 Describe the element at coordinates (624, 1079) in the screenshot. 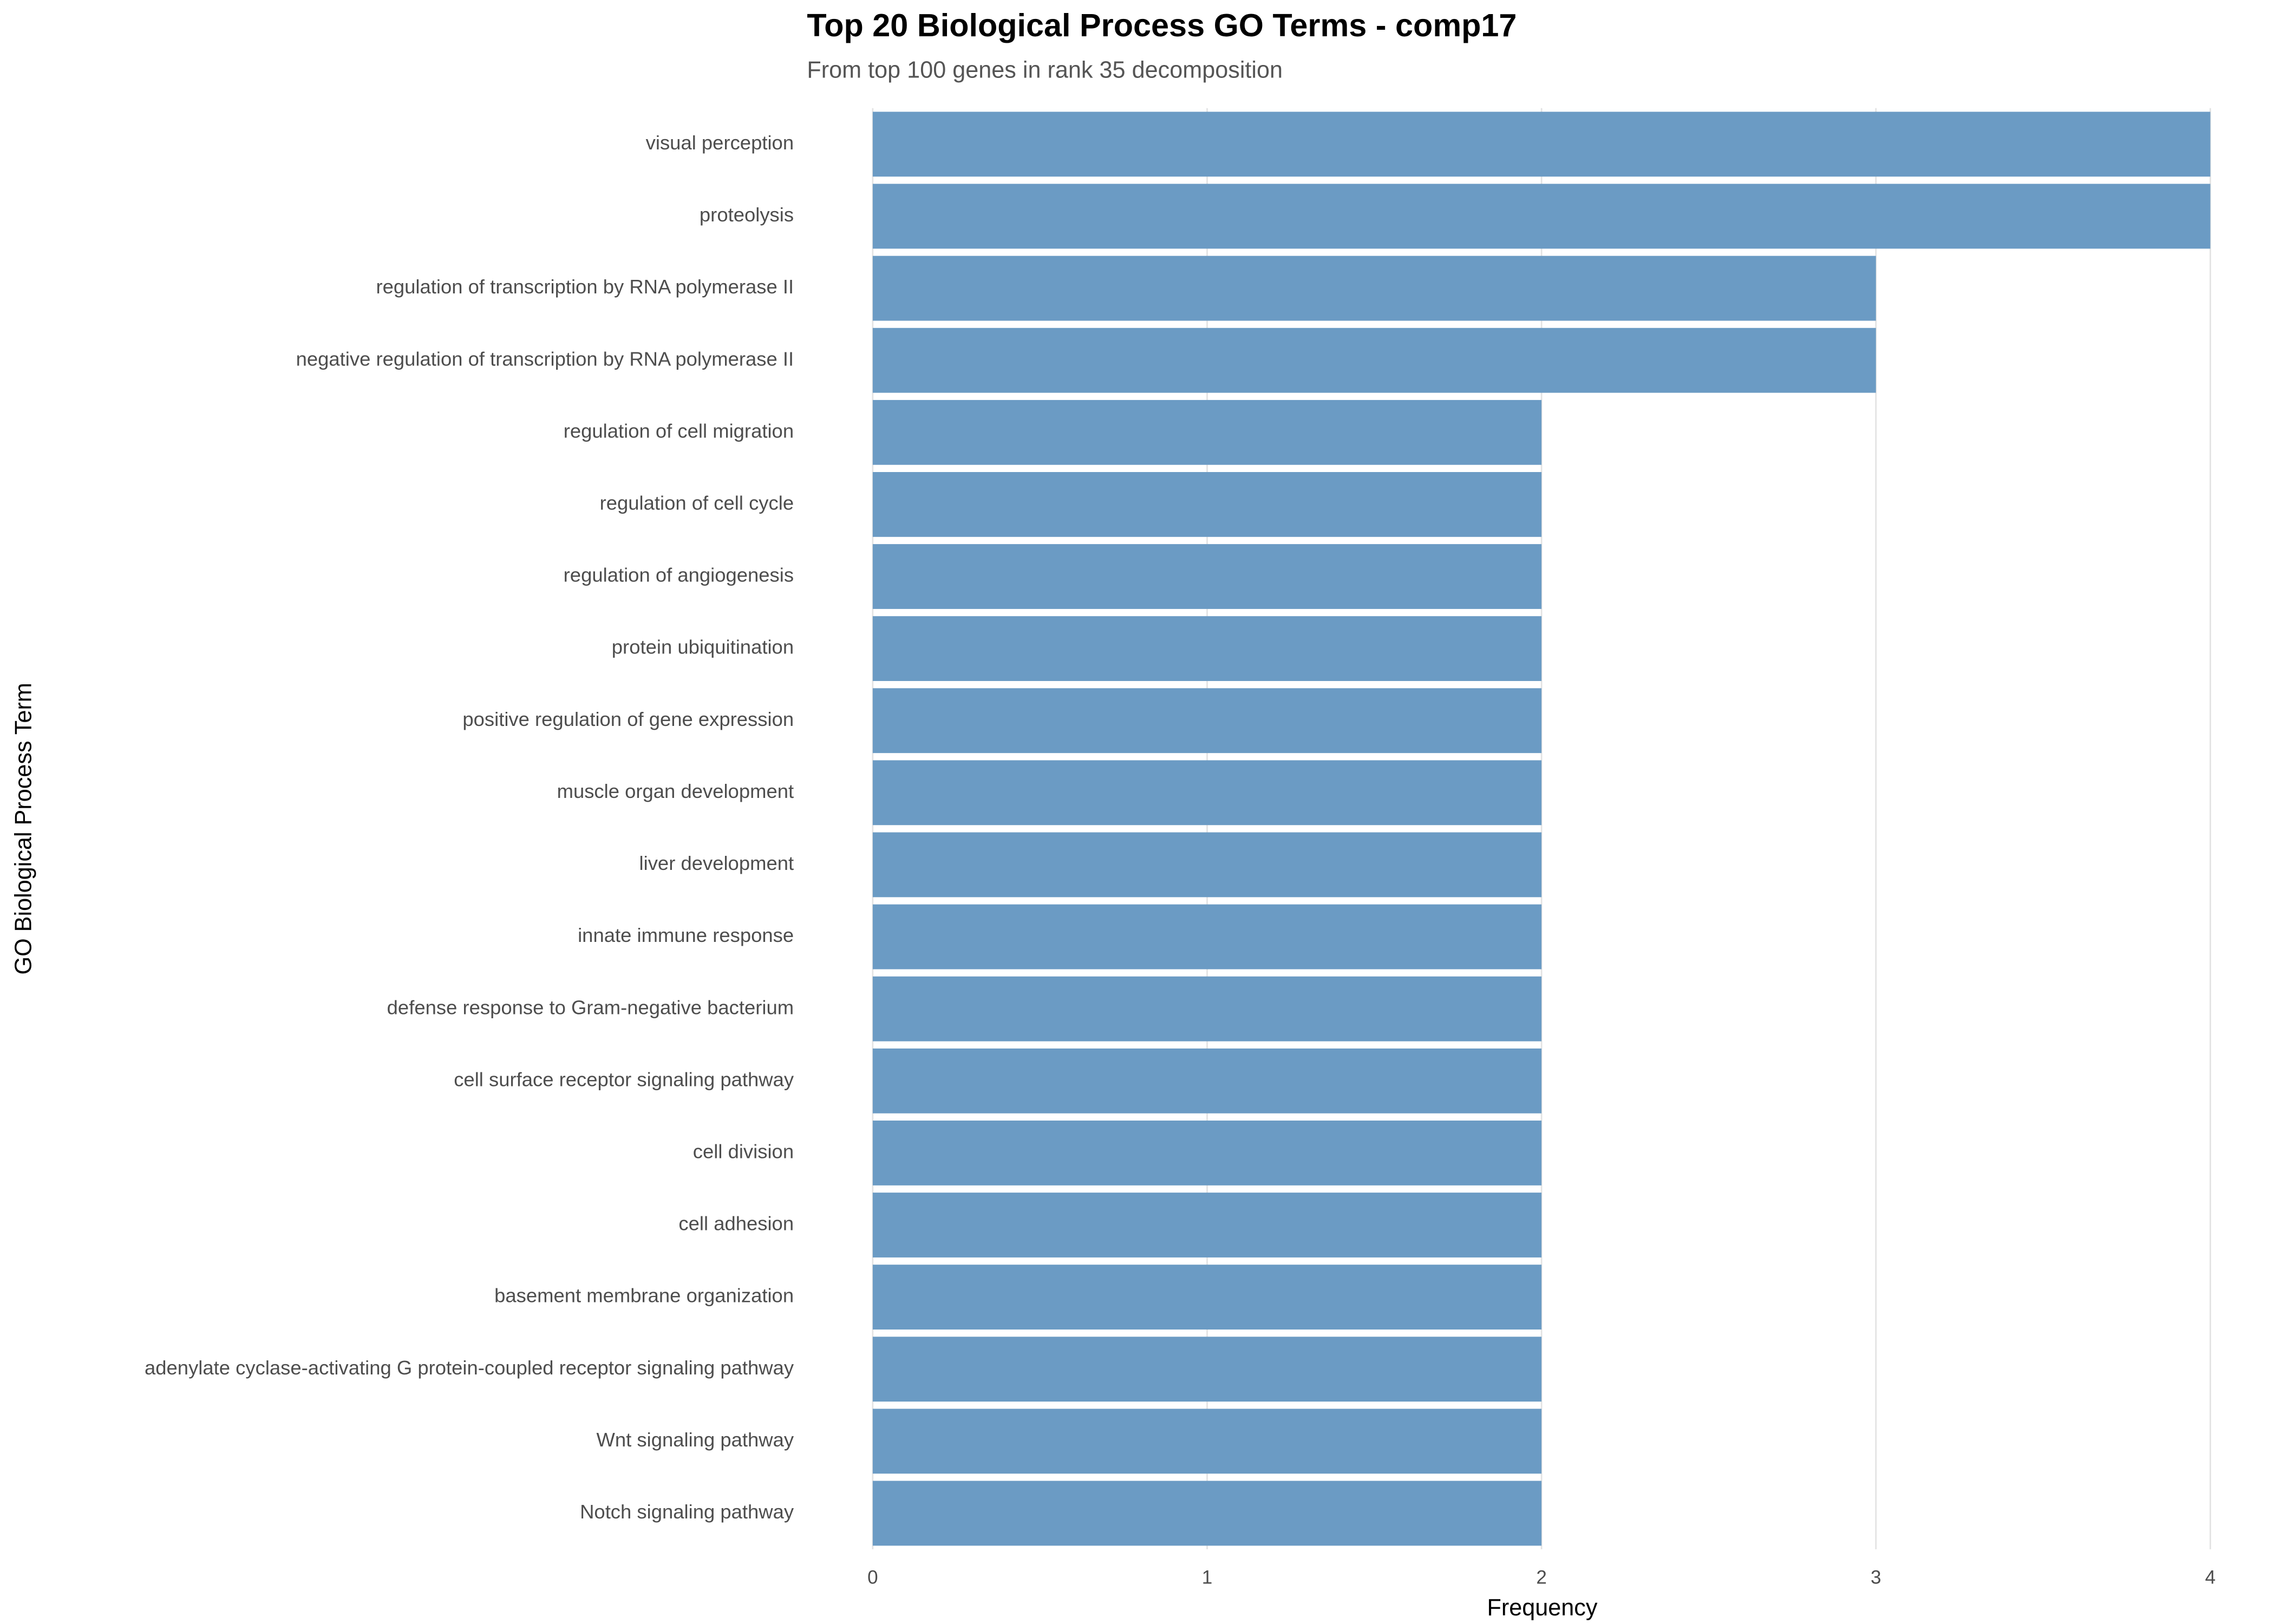

I see `y-tick-label: cell surface receptor signaling pathway` at that location.